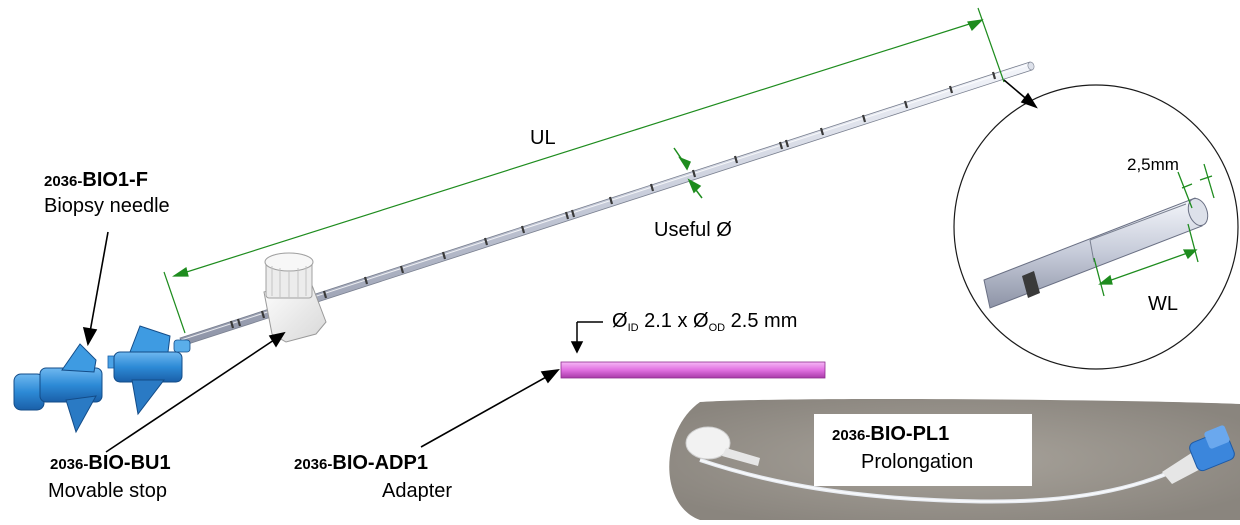 This screenshot has height=525, width=1240. I want to click on prolongation-code: BIO-PL1, so click(910, 434).